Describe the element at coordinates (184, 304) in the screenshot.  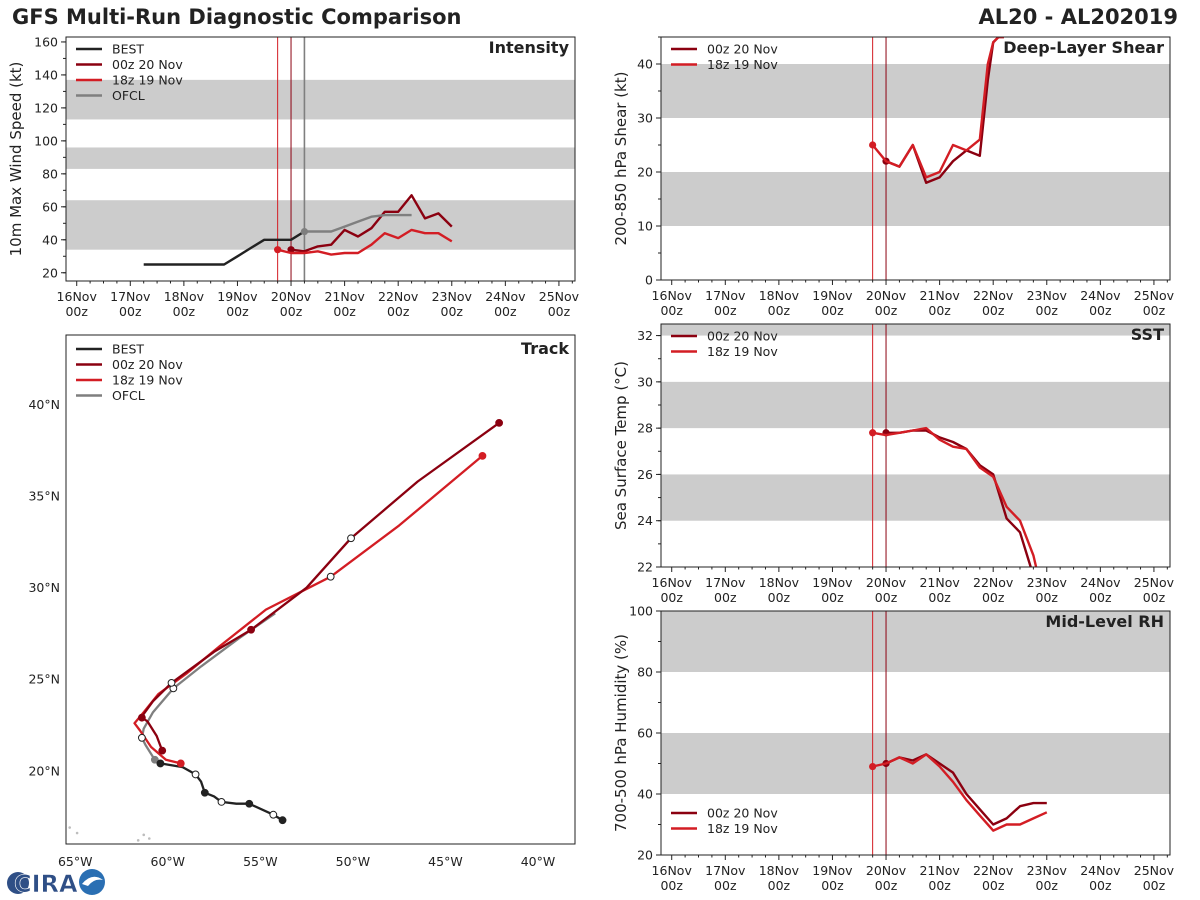
I see `intensity-xtick-label: 18Nov 00z` at that location.